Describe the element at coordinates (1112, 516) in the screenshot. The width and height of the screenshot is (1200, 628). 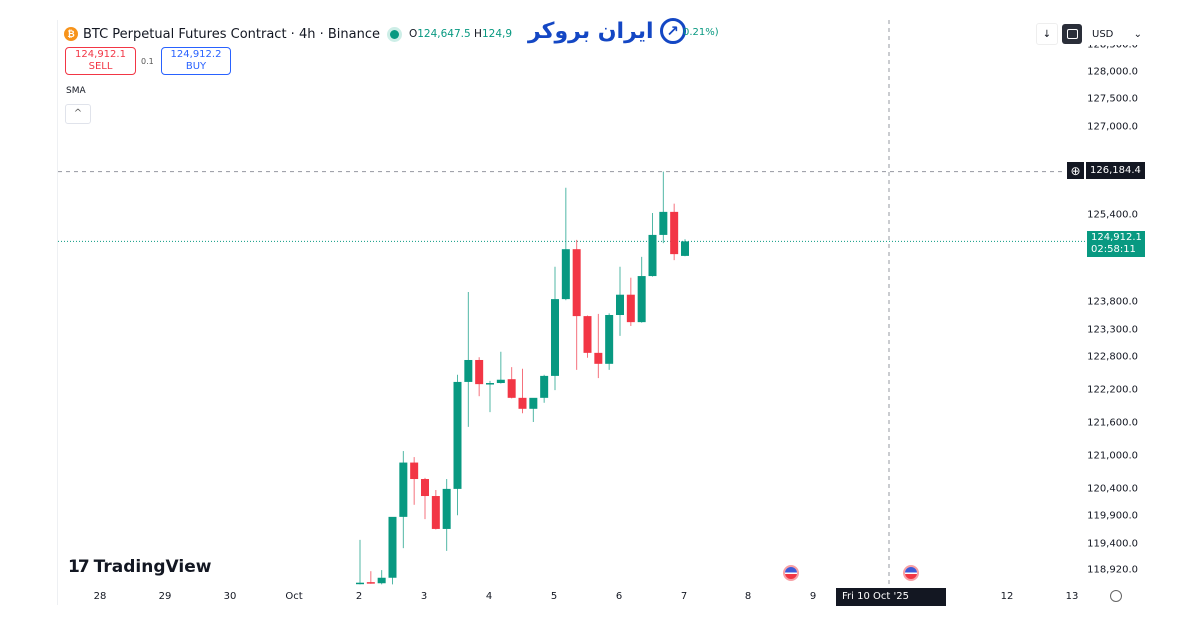
I see `price-tick-label: 119,900.0` at that location.